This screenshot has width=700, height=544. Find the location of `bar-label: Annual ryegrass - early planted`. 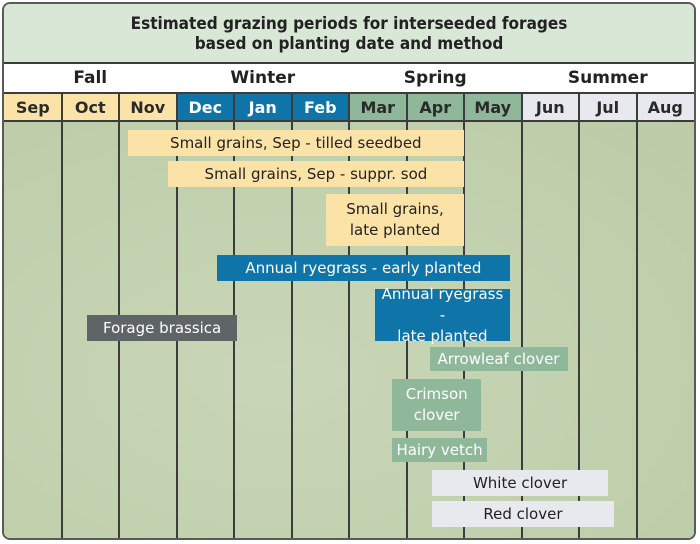

bar-label: Annual ryegrass - early planted is located at coordinates (363, 267).